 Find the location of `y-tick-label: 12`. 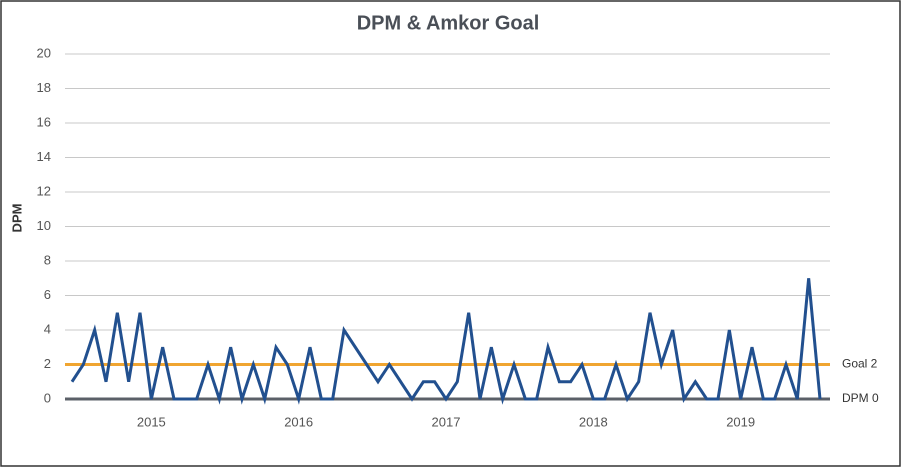

y-tick-label: 12 is located at coordinates (44, 190).